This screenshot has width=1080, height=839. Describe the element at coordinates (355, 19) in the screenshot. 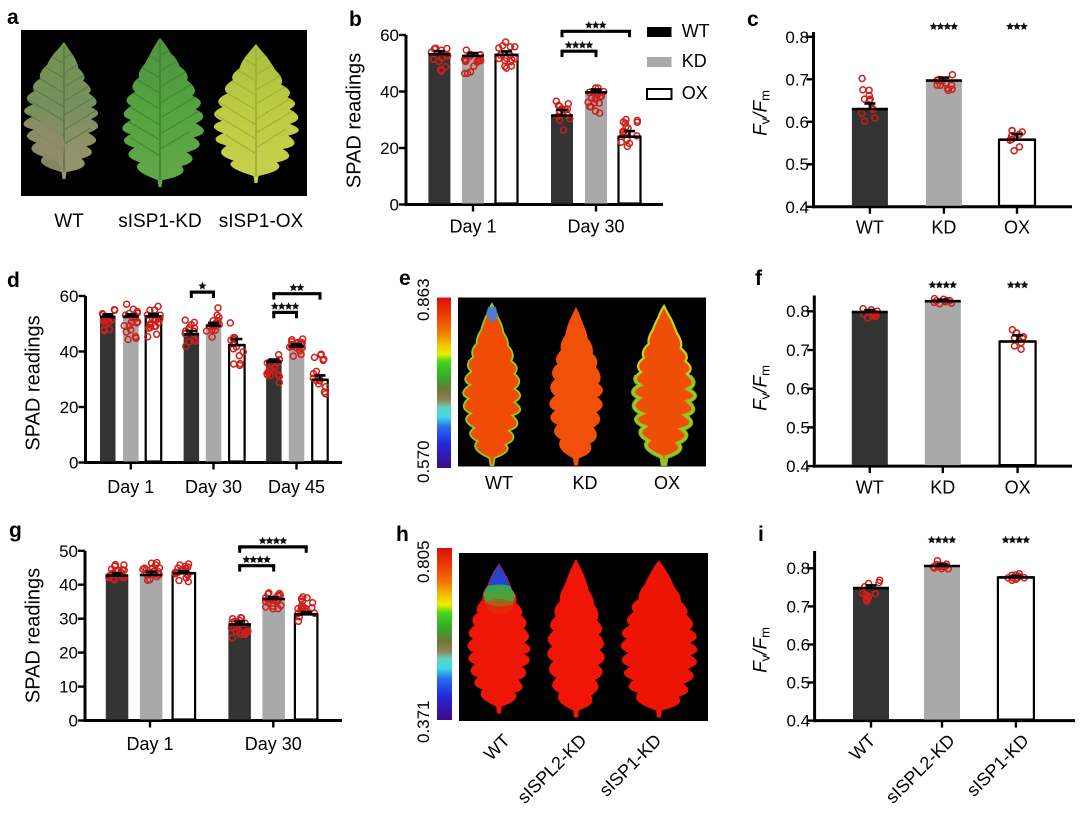

I see `svg-text: b` at that location.